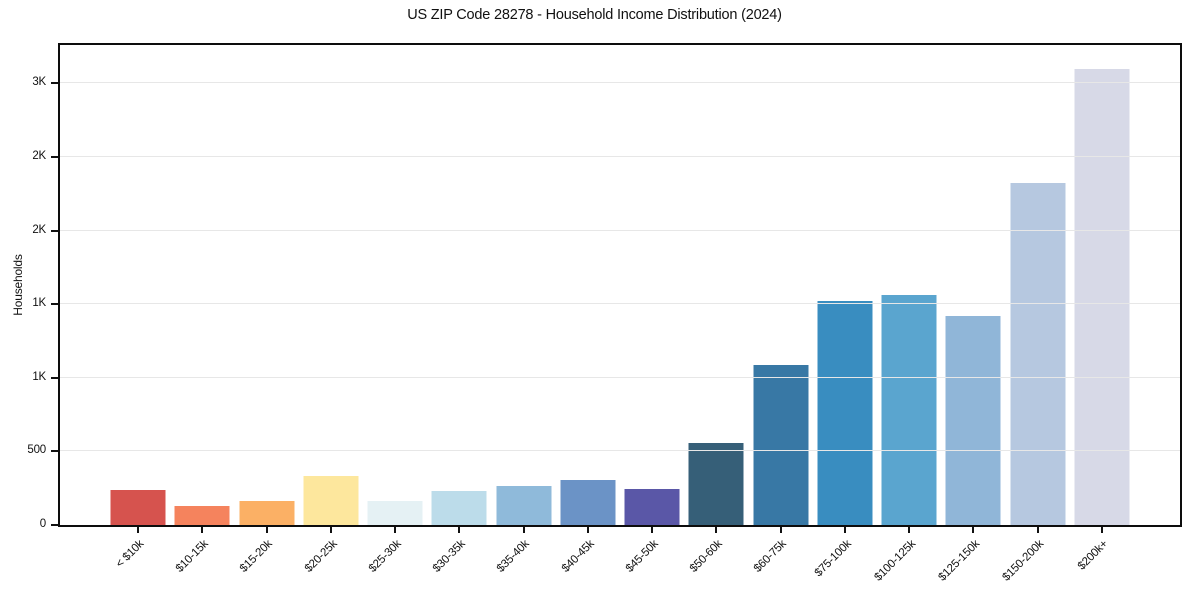 This screenshot has height=590, width=1189. What do you see at coordinates (36, 450) in the screenshot?
I see `y-tick-label: 500` at bounding box center [36, 450].